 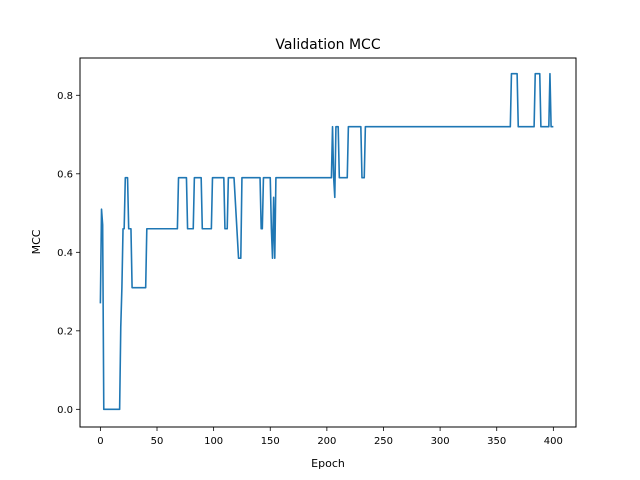 I want to click on y-tick-label: 0.6, so click(x=65, y=174).